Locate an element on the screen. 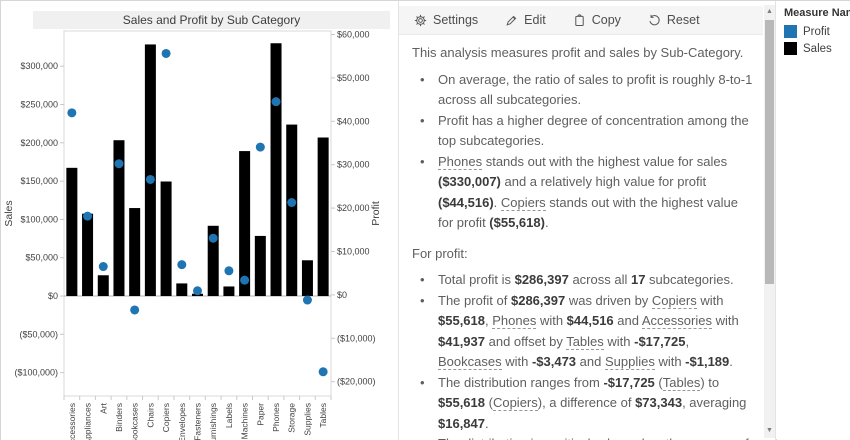 The image size is (850, 440). bar-machines is located at coordinates (245, 224).